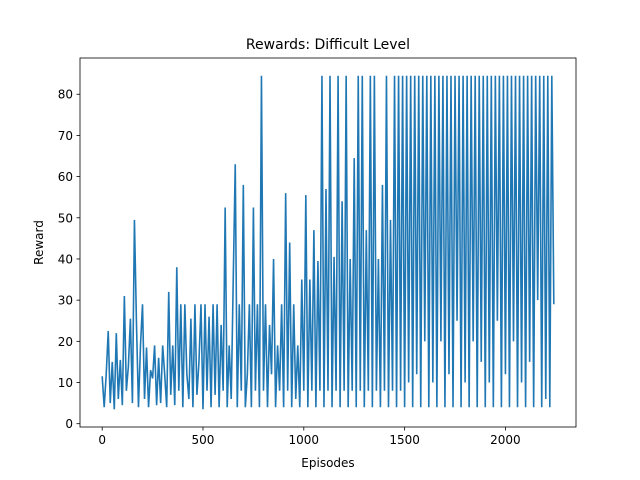 This screenshot has width=640, height=480. What do you see at coordinates (304, 440) in the screenshot?
I see `x-tick-label: 1000` at bounding box center [304, 440].